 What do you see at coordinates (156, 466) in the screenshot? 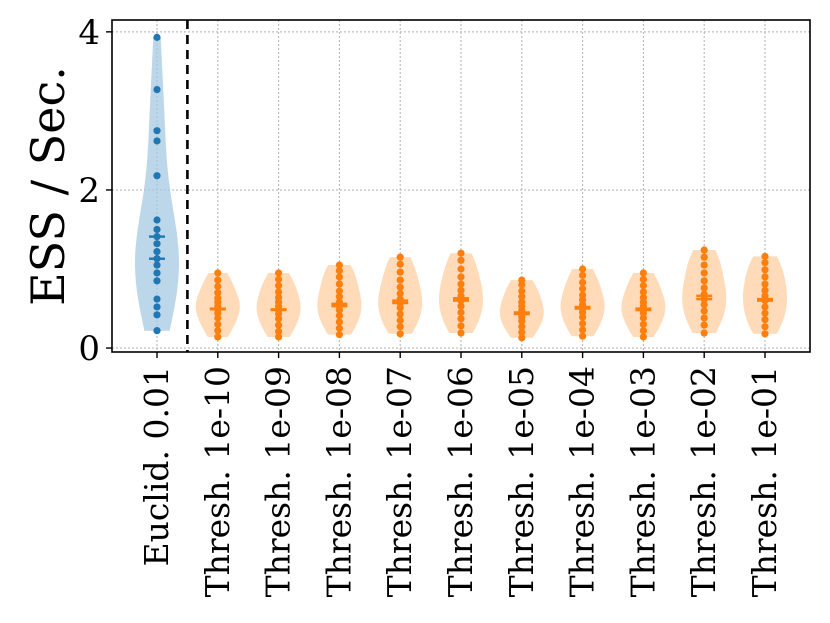
I see `x-tick-label: Euclid. 0.01` at bounding box center [156, 466].